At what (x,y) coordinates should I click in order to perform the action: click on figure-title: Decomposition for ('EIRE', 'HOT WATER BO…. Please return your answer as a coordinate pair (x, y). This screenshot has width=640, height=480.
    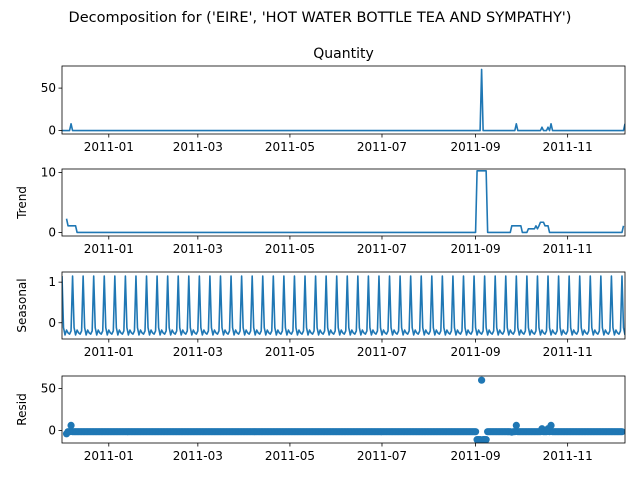
    Looking at the image, I should click on (320, 18).